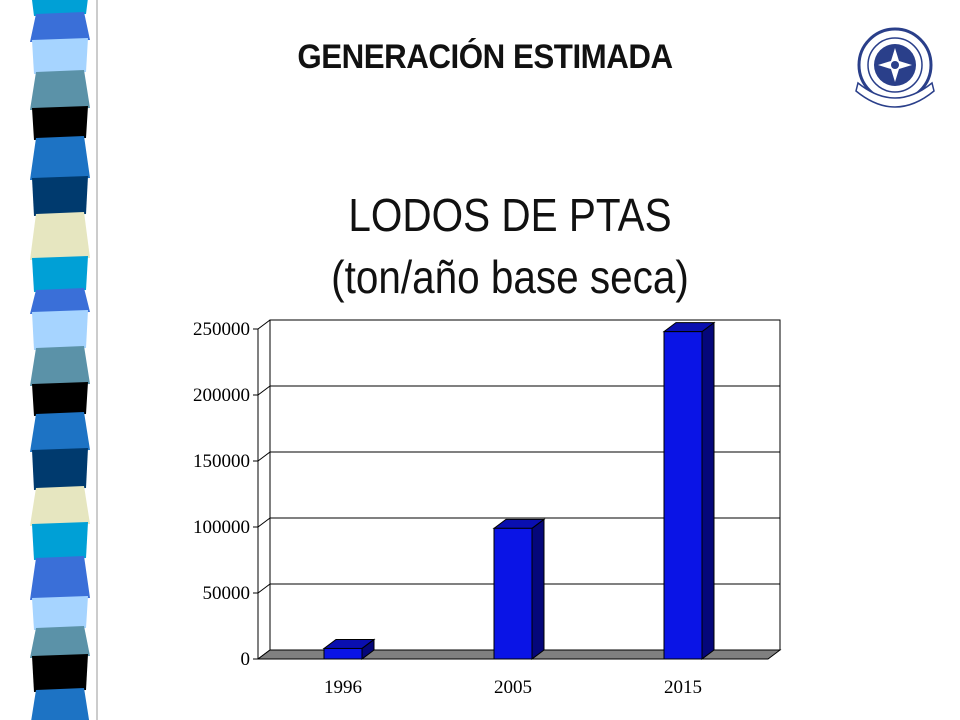 This screenshot has width=960, height=720. What do you see at coordinates (509, 246) in the screenshot?
I see `chart-title: LODOS DE PTAS (ton/año base seca)` at bounding box center [509, 246].